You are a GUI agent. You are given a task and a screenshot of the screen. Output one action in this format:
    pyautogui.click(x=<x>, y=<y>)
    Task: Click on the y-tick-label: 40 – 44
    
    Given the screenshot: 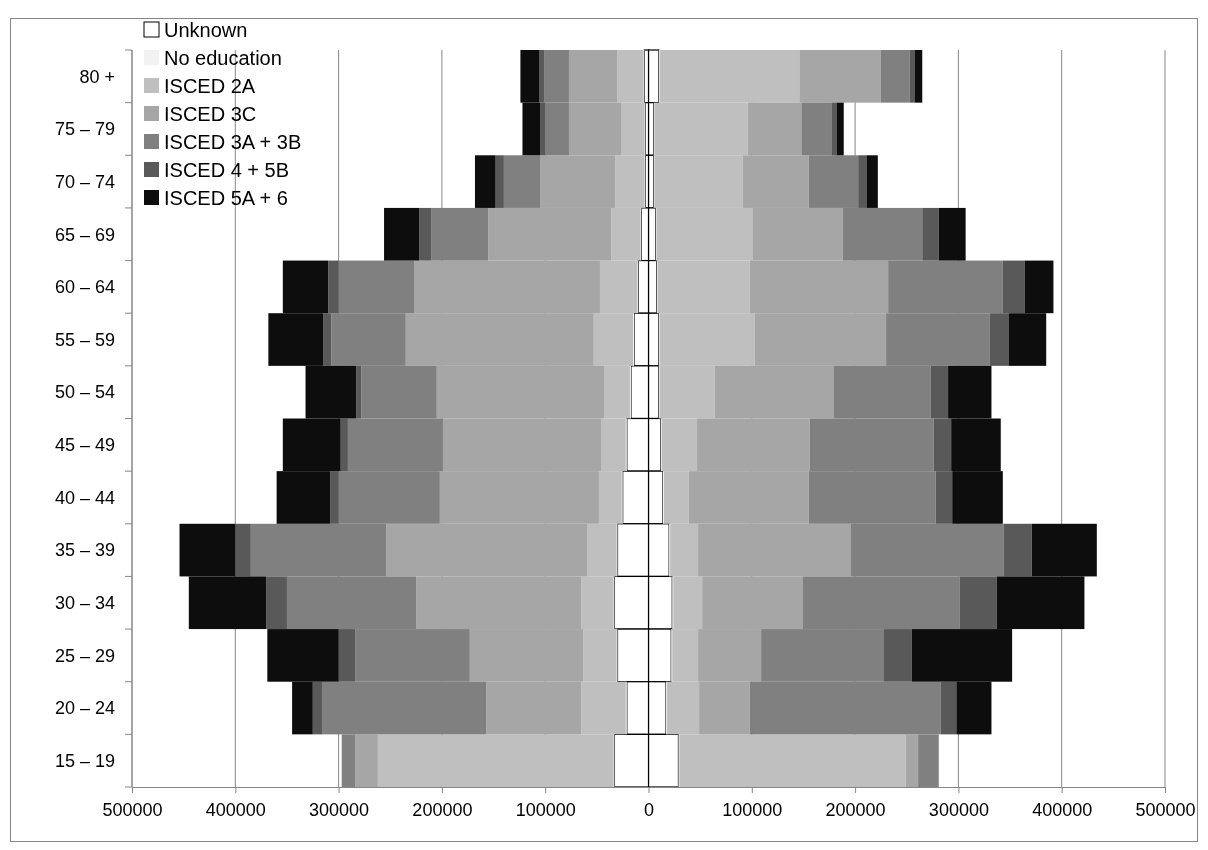 What is the action you would take?
    pyautogui.click(x=84, y=497)
    